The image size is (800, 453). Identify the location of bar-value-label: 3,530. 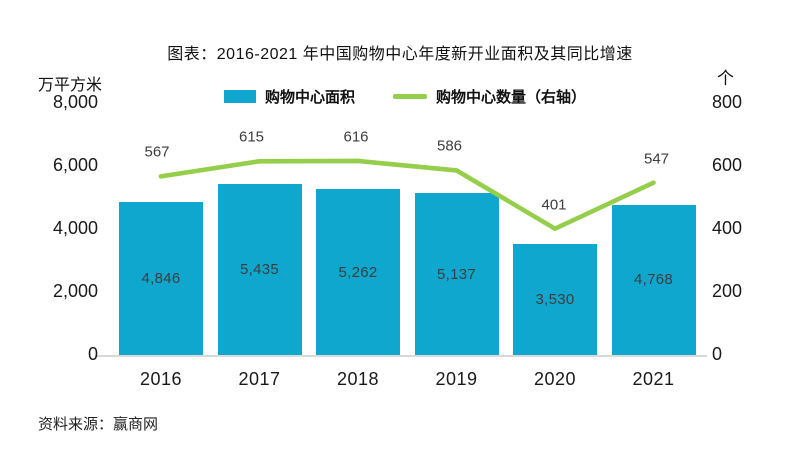
(555, 299).